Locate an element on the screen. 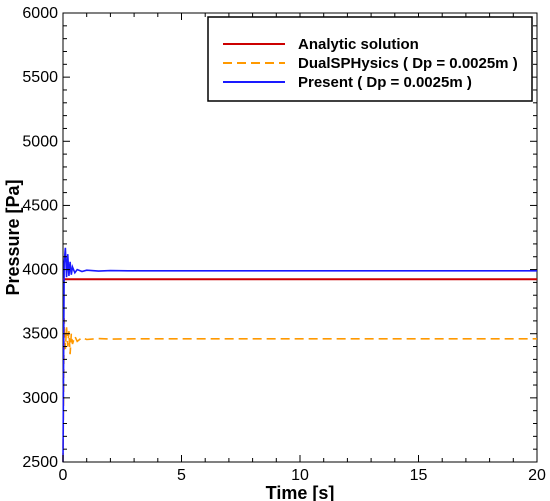 The width and height of the screenshot is (550, 501). legend-label-dualsphysics: DualSPHysics ( Dp = 0.0025m ) is located at coordinates (408, 63).